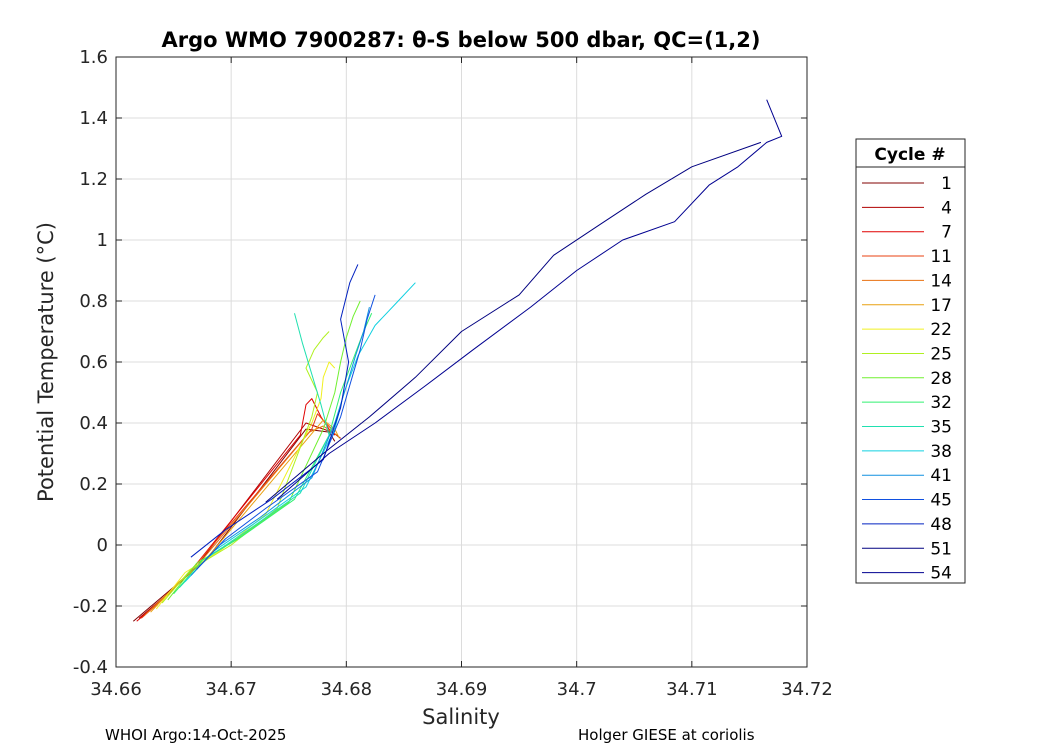  What do you see at coordinates (93, 57) in the screenshot?
I see `y-tick-label: 1.6` at bounding box center [93, 57].